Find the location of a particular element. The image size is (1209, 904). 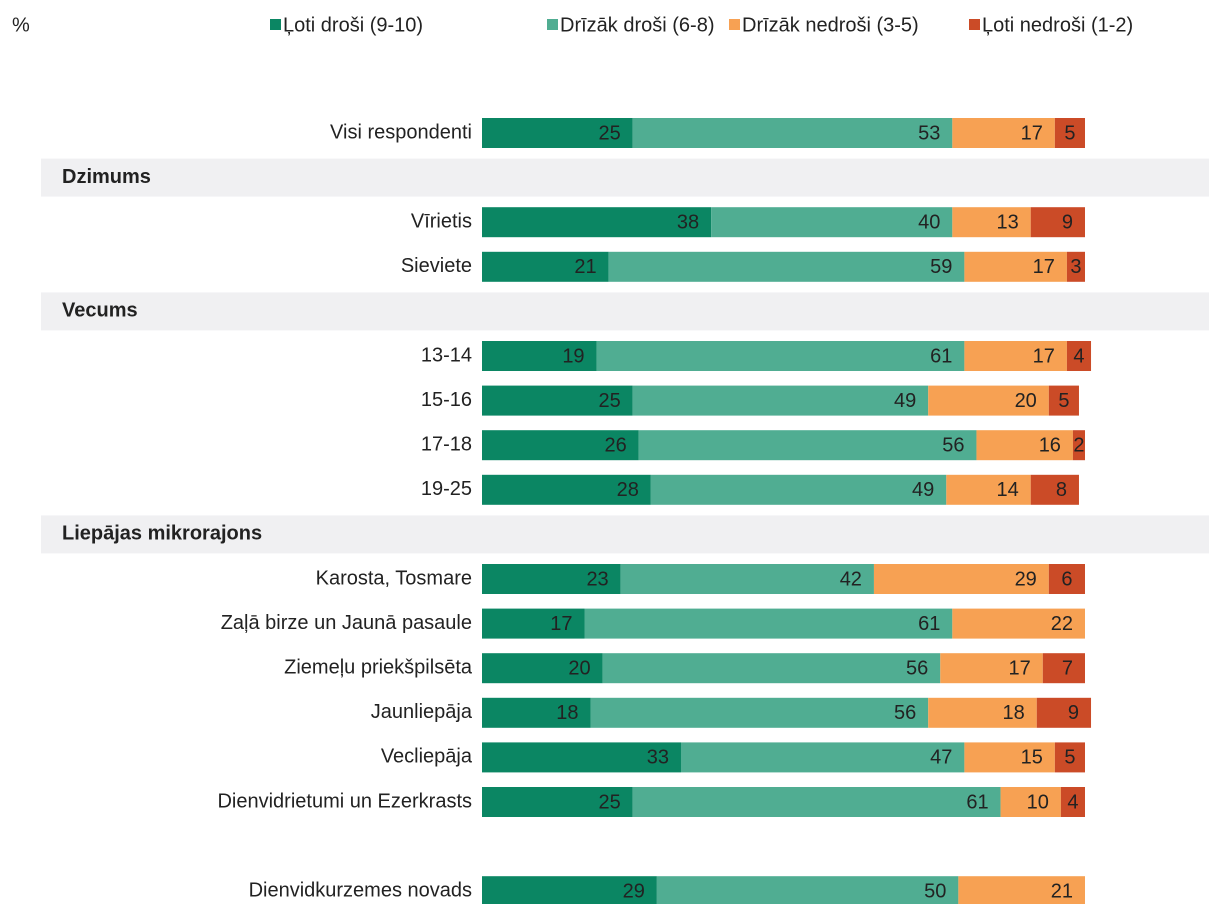

value-label: 29 is located at coordinates (1026, 579).